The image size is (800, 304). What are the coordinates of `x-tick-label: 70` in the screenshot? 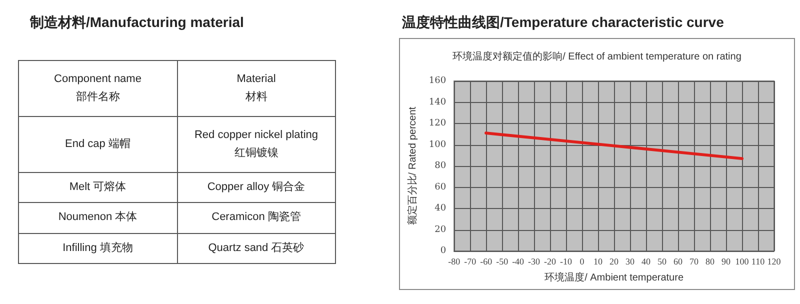 It's located at (695, 261).